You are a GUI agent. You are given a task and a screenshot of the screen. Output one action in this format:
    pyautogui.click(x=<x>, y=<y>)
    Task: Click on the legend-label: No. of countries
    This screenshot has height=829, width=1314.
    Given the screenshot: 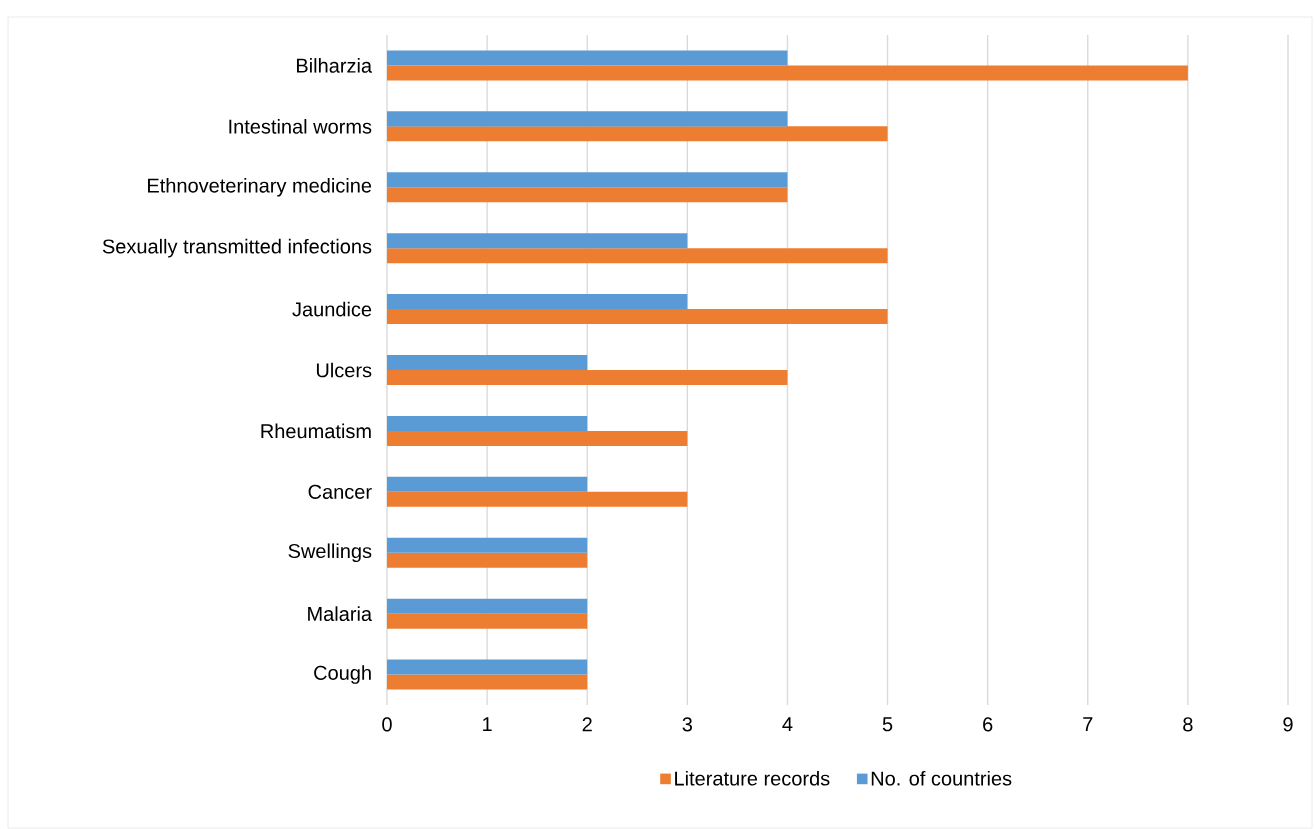 What is the action you would take?
    pyautogui.click(x=941, y=778)
    